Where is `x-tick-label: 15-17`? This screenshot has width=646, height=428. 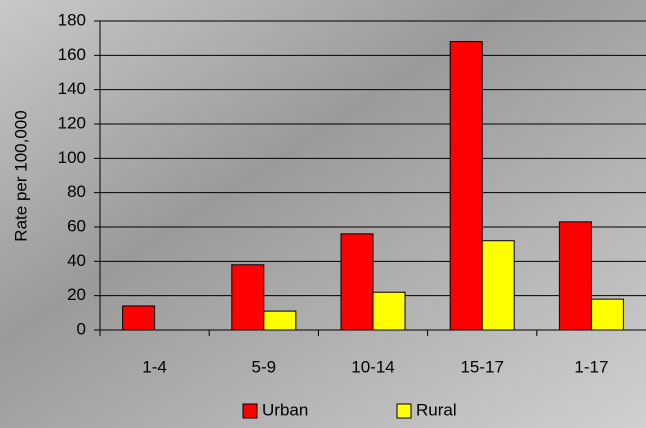 x-tick-label: 15-17 is located at coordinates (481, 366).